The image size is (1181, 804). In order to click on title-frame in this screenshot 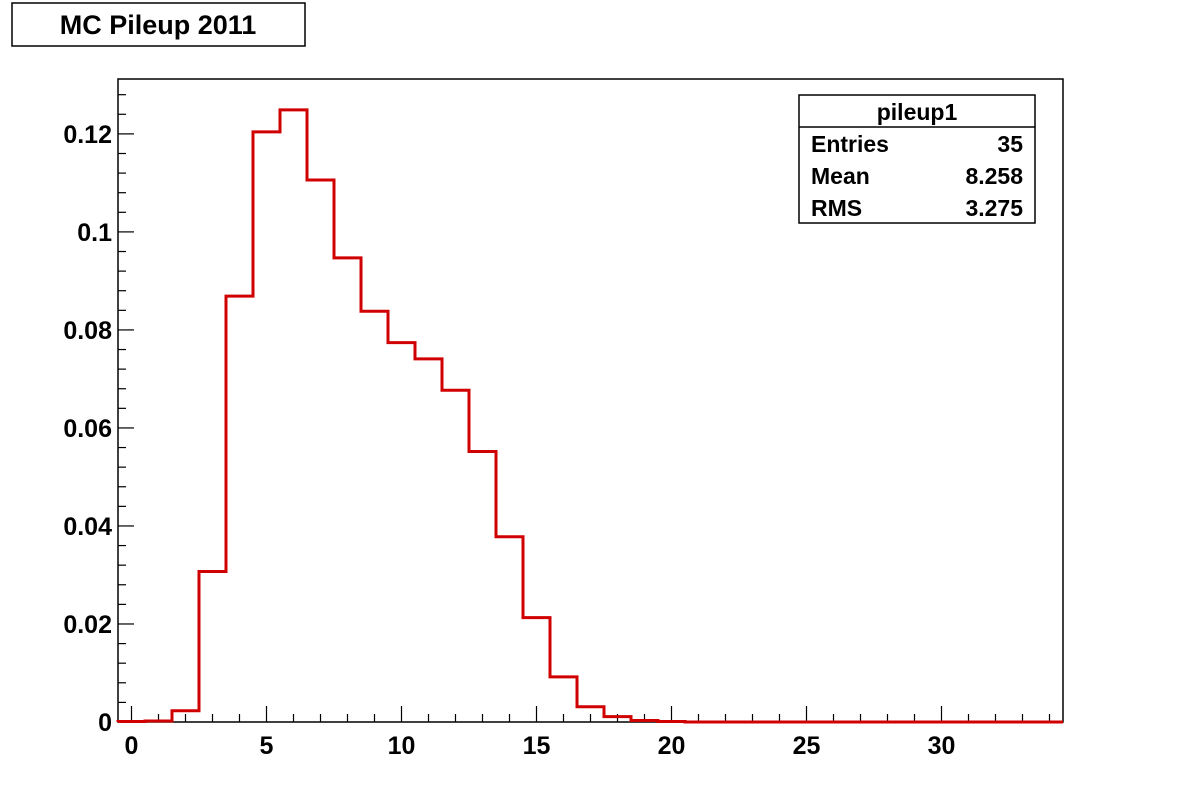, I will do `click(158, 24)`.